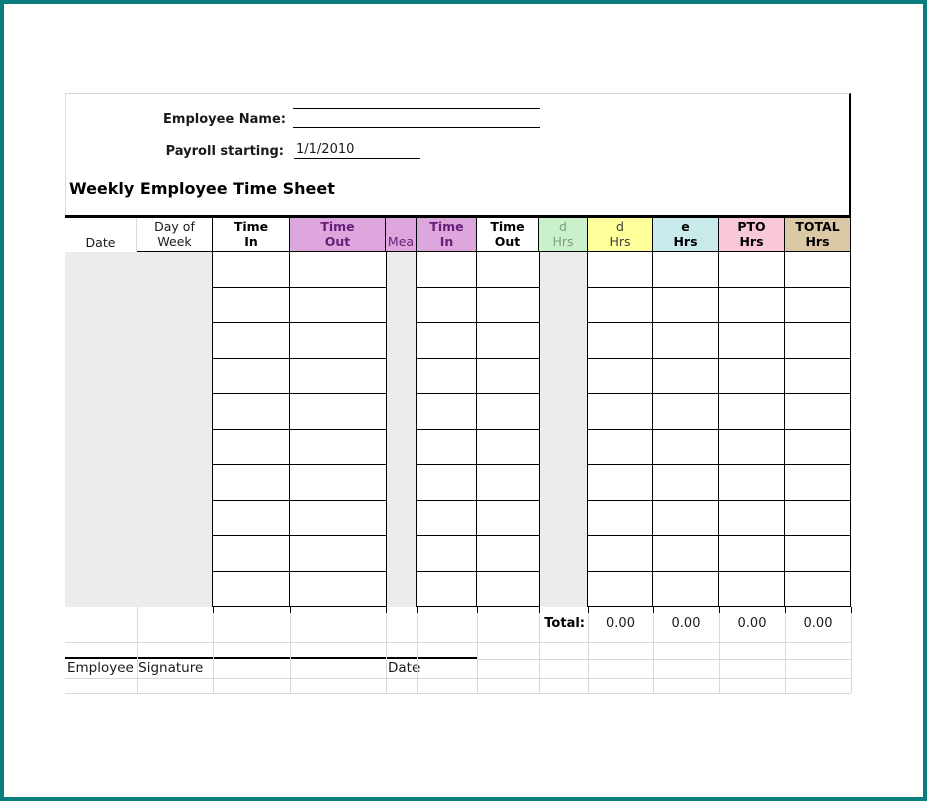 This screenshot has height=801, width=927. Describe the element at coordinates (416, 118) in the screenshot. I see `employee-name-field` at that location.